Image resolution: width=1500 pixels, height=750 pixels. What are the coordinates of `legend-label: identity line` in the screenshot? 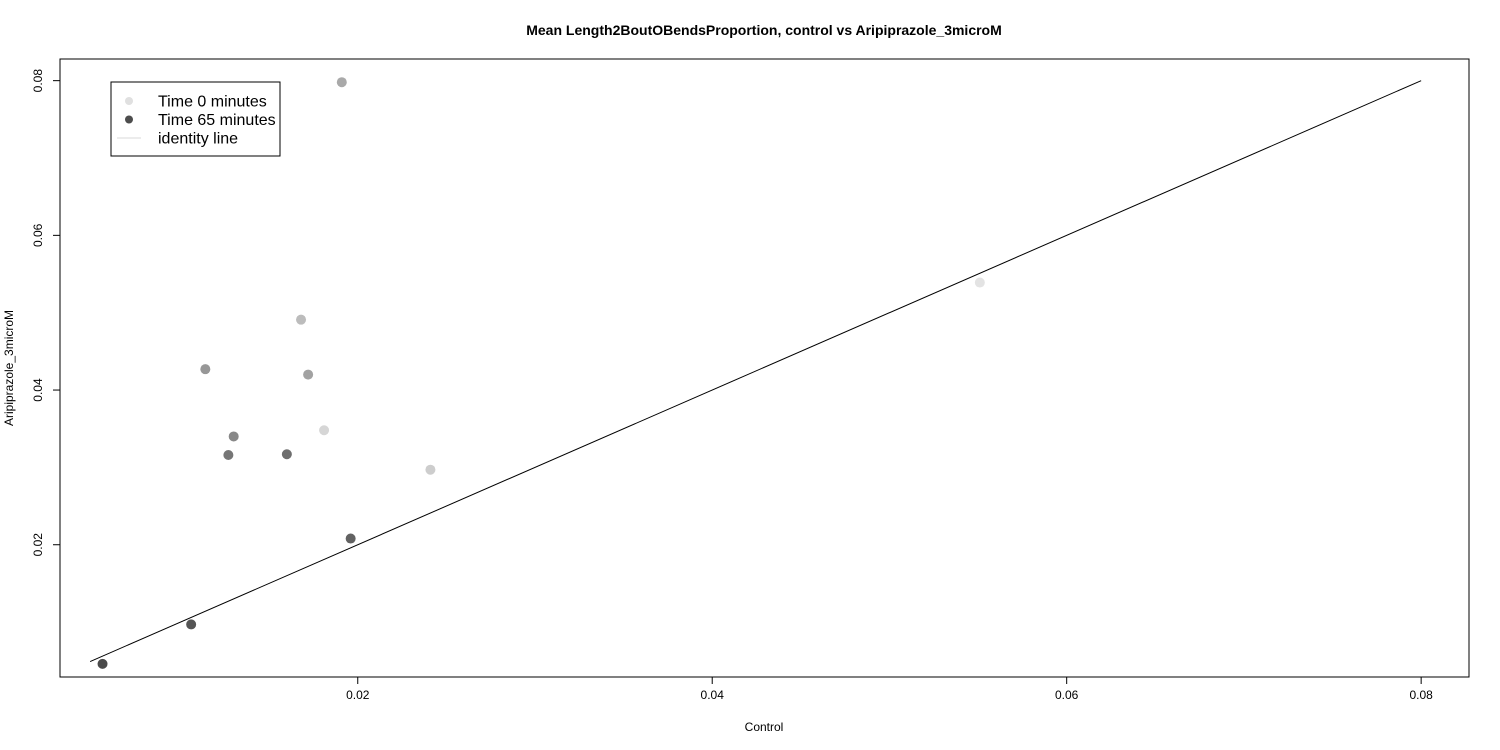 It's located at (198, 139).